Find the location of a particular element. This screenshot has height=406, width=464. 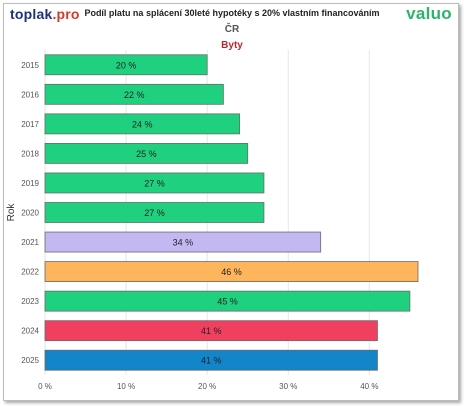

y-tick-label: 2019 is located at coordinates (30, 183).